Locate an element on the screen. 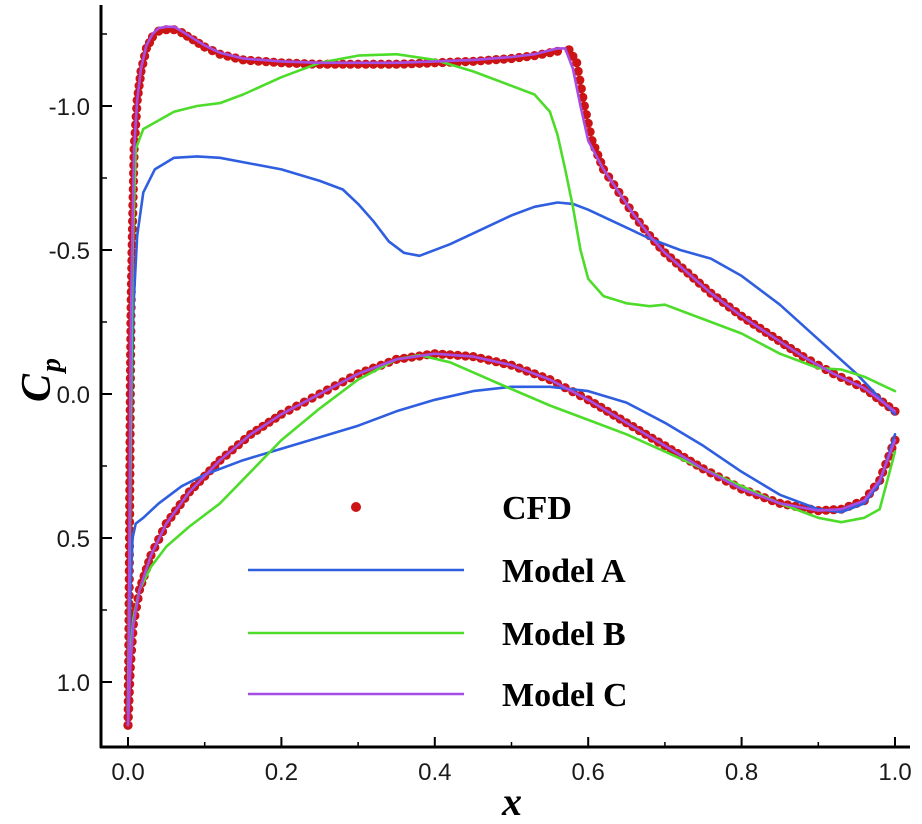  x-axis-title: x is located at coordinates (511, 801).